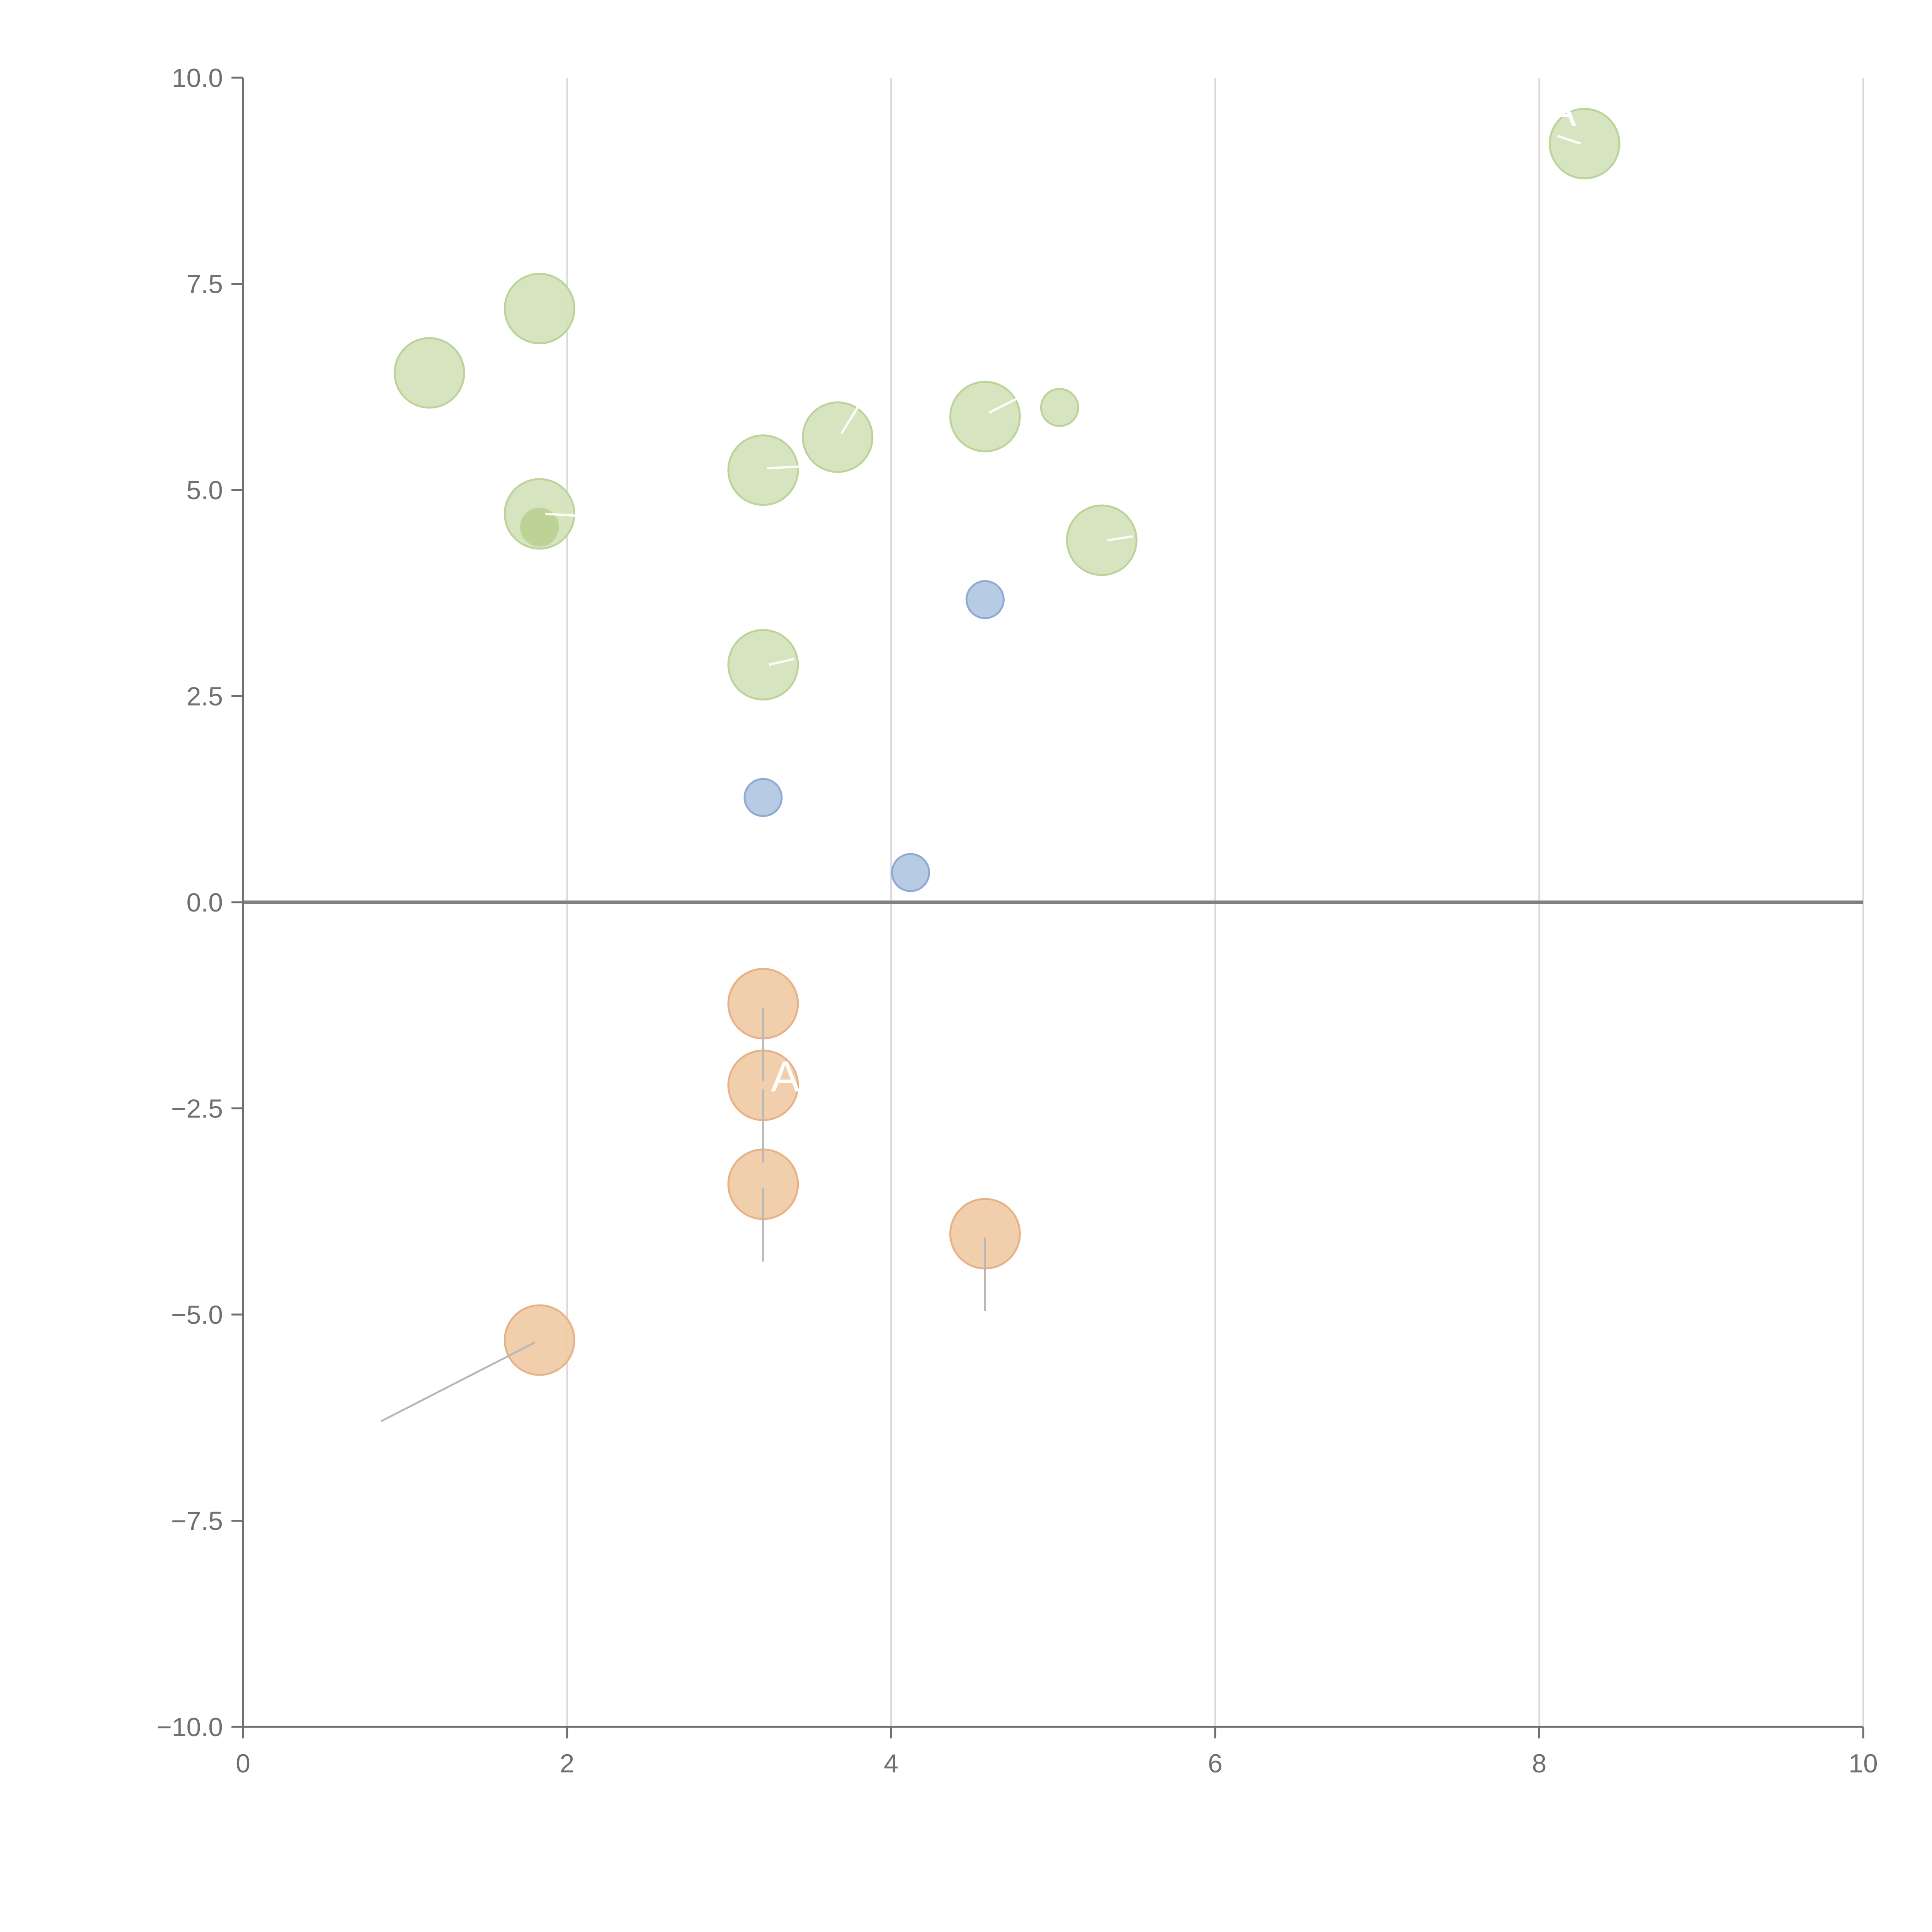 Image resolution: width=1932 pixels, height=1932 pixels. What do you see at coordinates (205, 284) in the screenshot?
I see `y-tick-label: 7.5` at bounding box center [205, 284].